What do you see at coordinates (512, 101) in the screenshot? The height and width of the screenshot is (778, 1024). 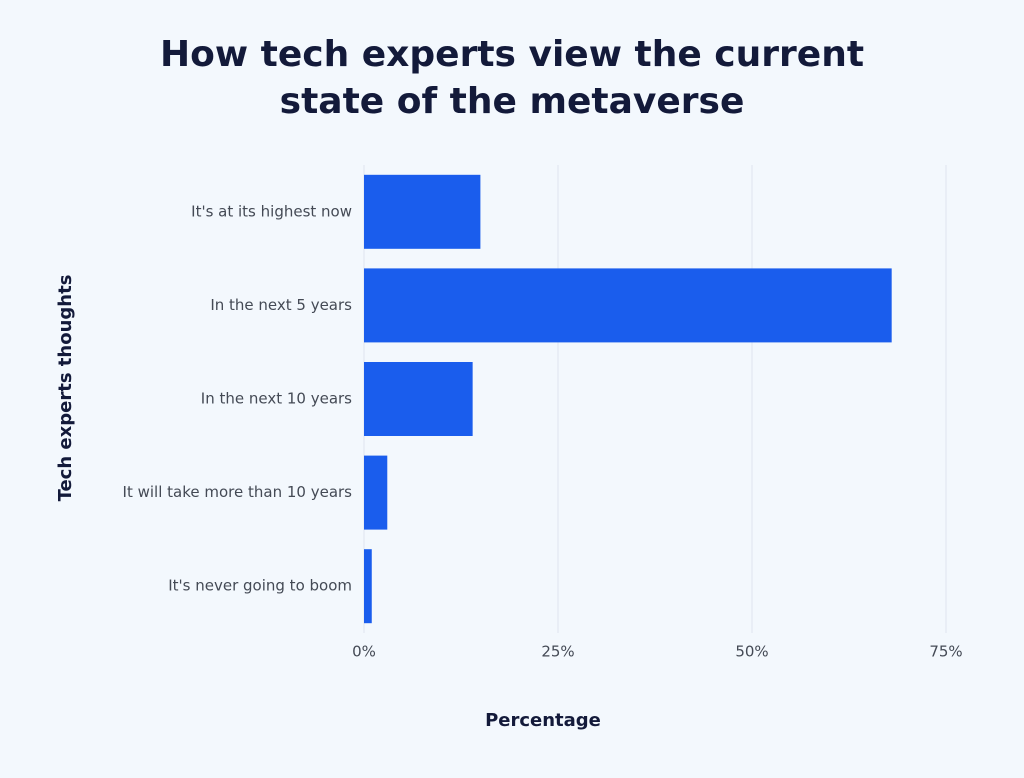 I see `chart-title: state of the metaverse` at bounding box center [512, 101].